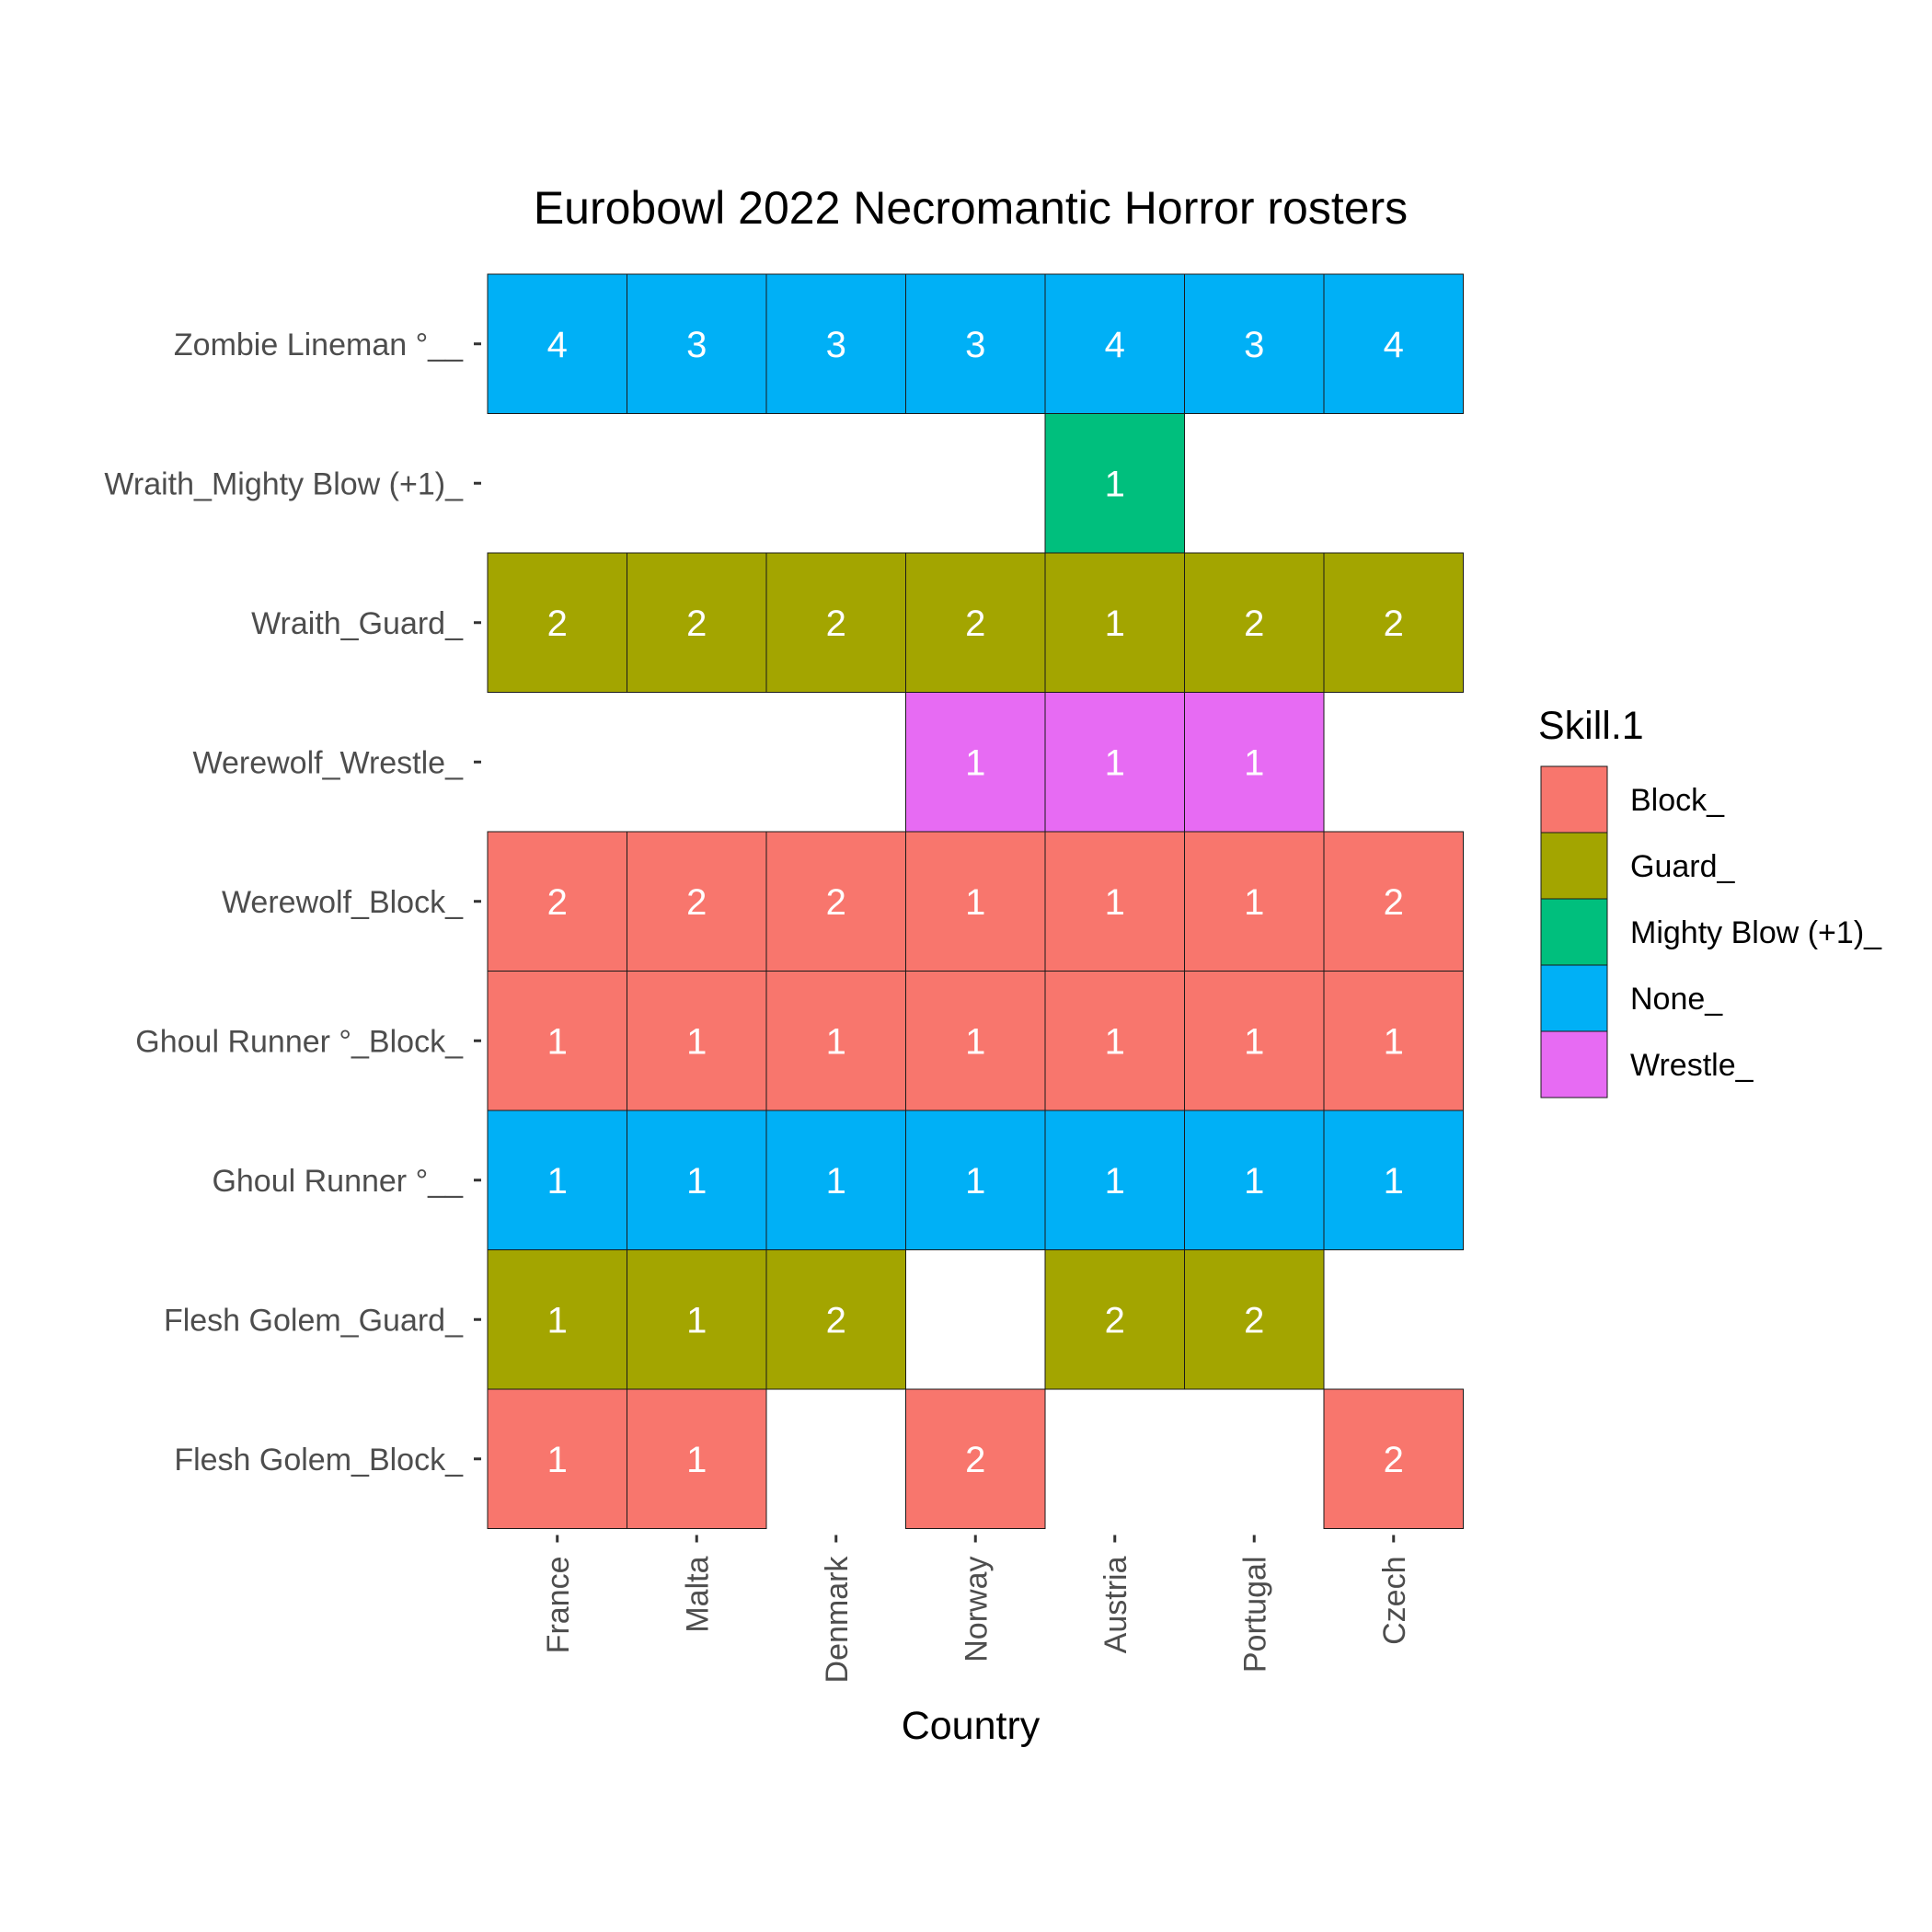  Describe the element at coordinates (1591, 726) in the screenshot. I see `legend-title: Skill.1` at that location.